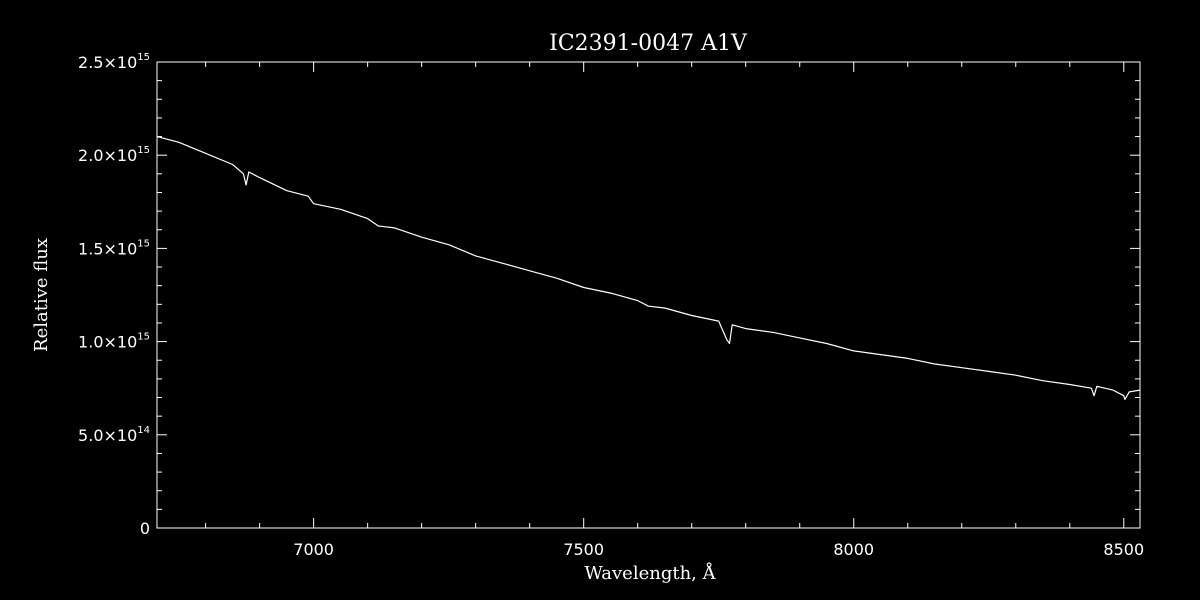  What do you see at coordinates (650, 573) in the screenshot?
I see `x-axis-label: Wavelength, Å` at bounding box center [650, 573].